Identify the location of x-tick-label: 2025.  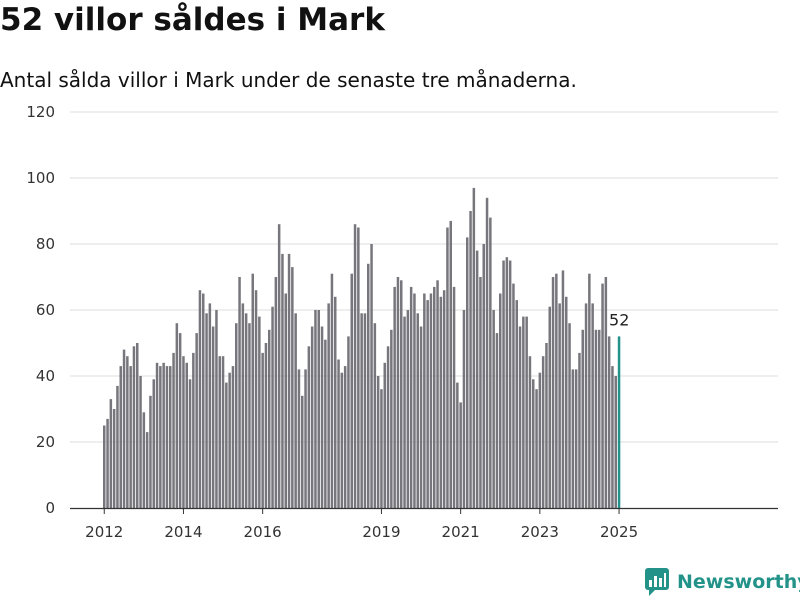
(619, 532).